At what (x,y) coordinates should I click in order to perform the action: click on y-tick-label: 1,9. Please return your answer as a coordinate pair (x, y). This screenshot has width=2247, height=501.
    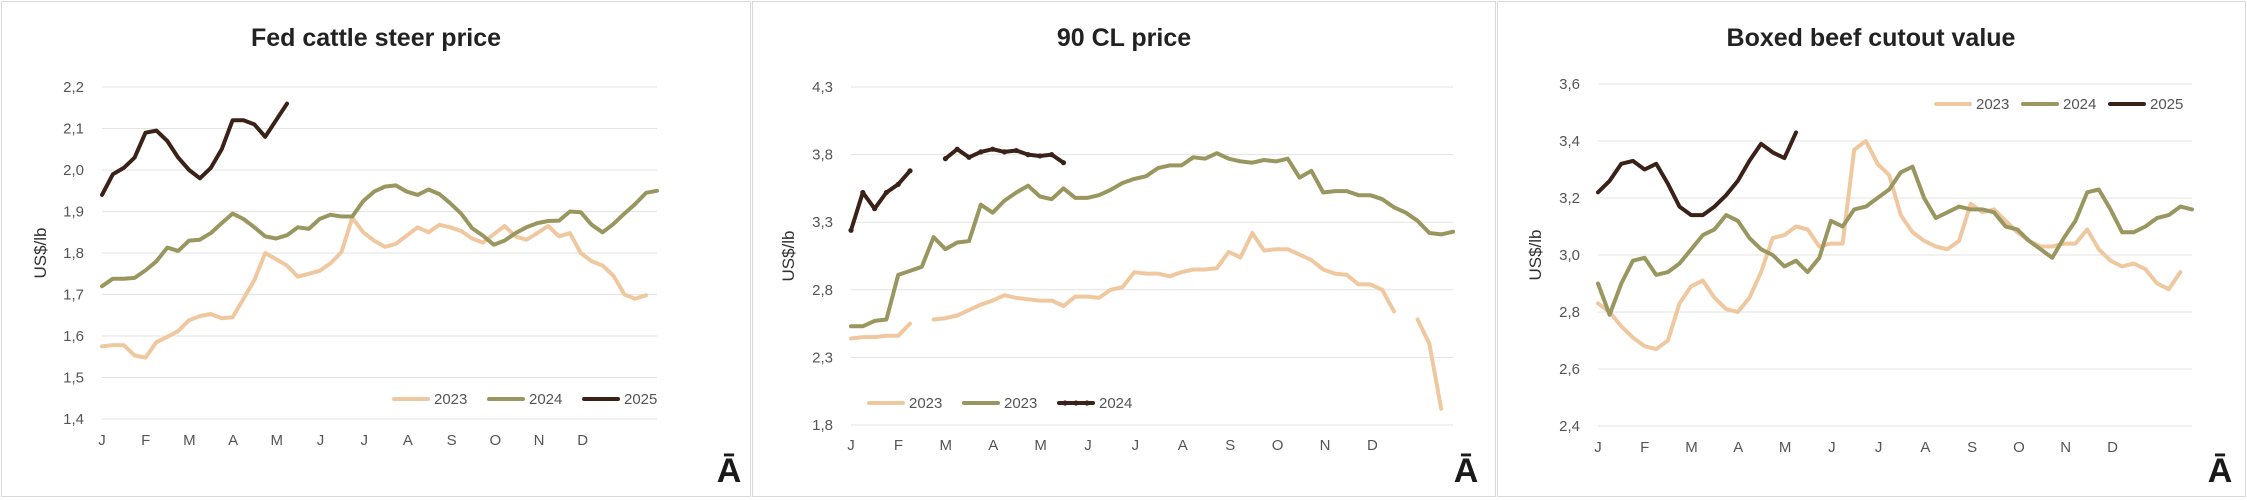
    Looking at the image, I should click on (73, 212).